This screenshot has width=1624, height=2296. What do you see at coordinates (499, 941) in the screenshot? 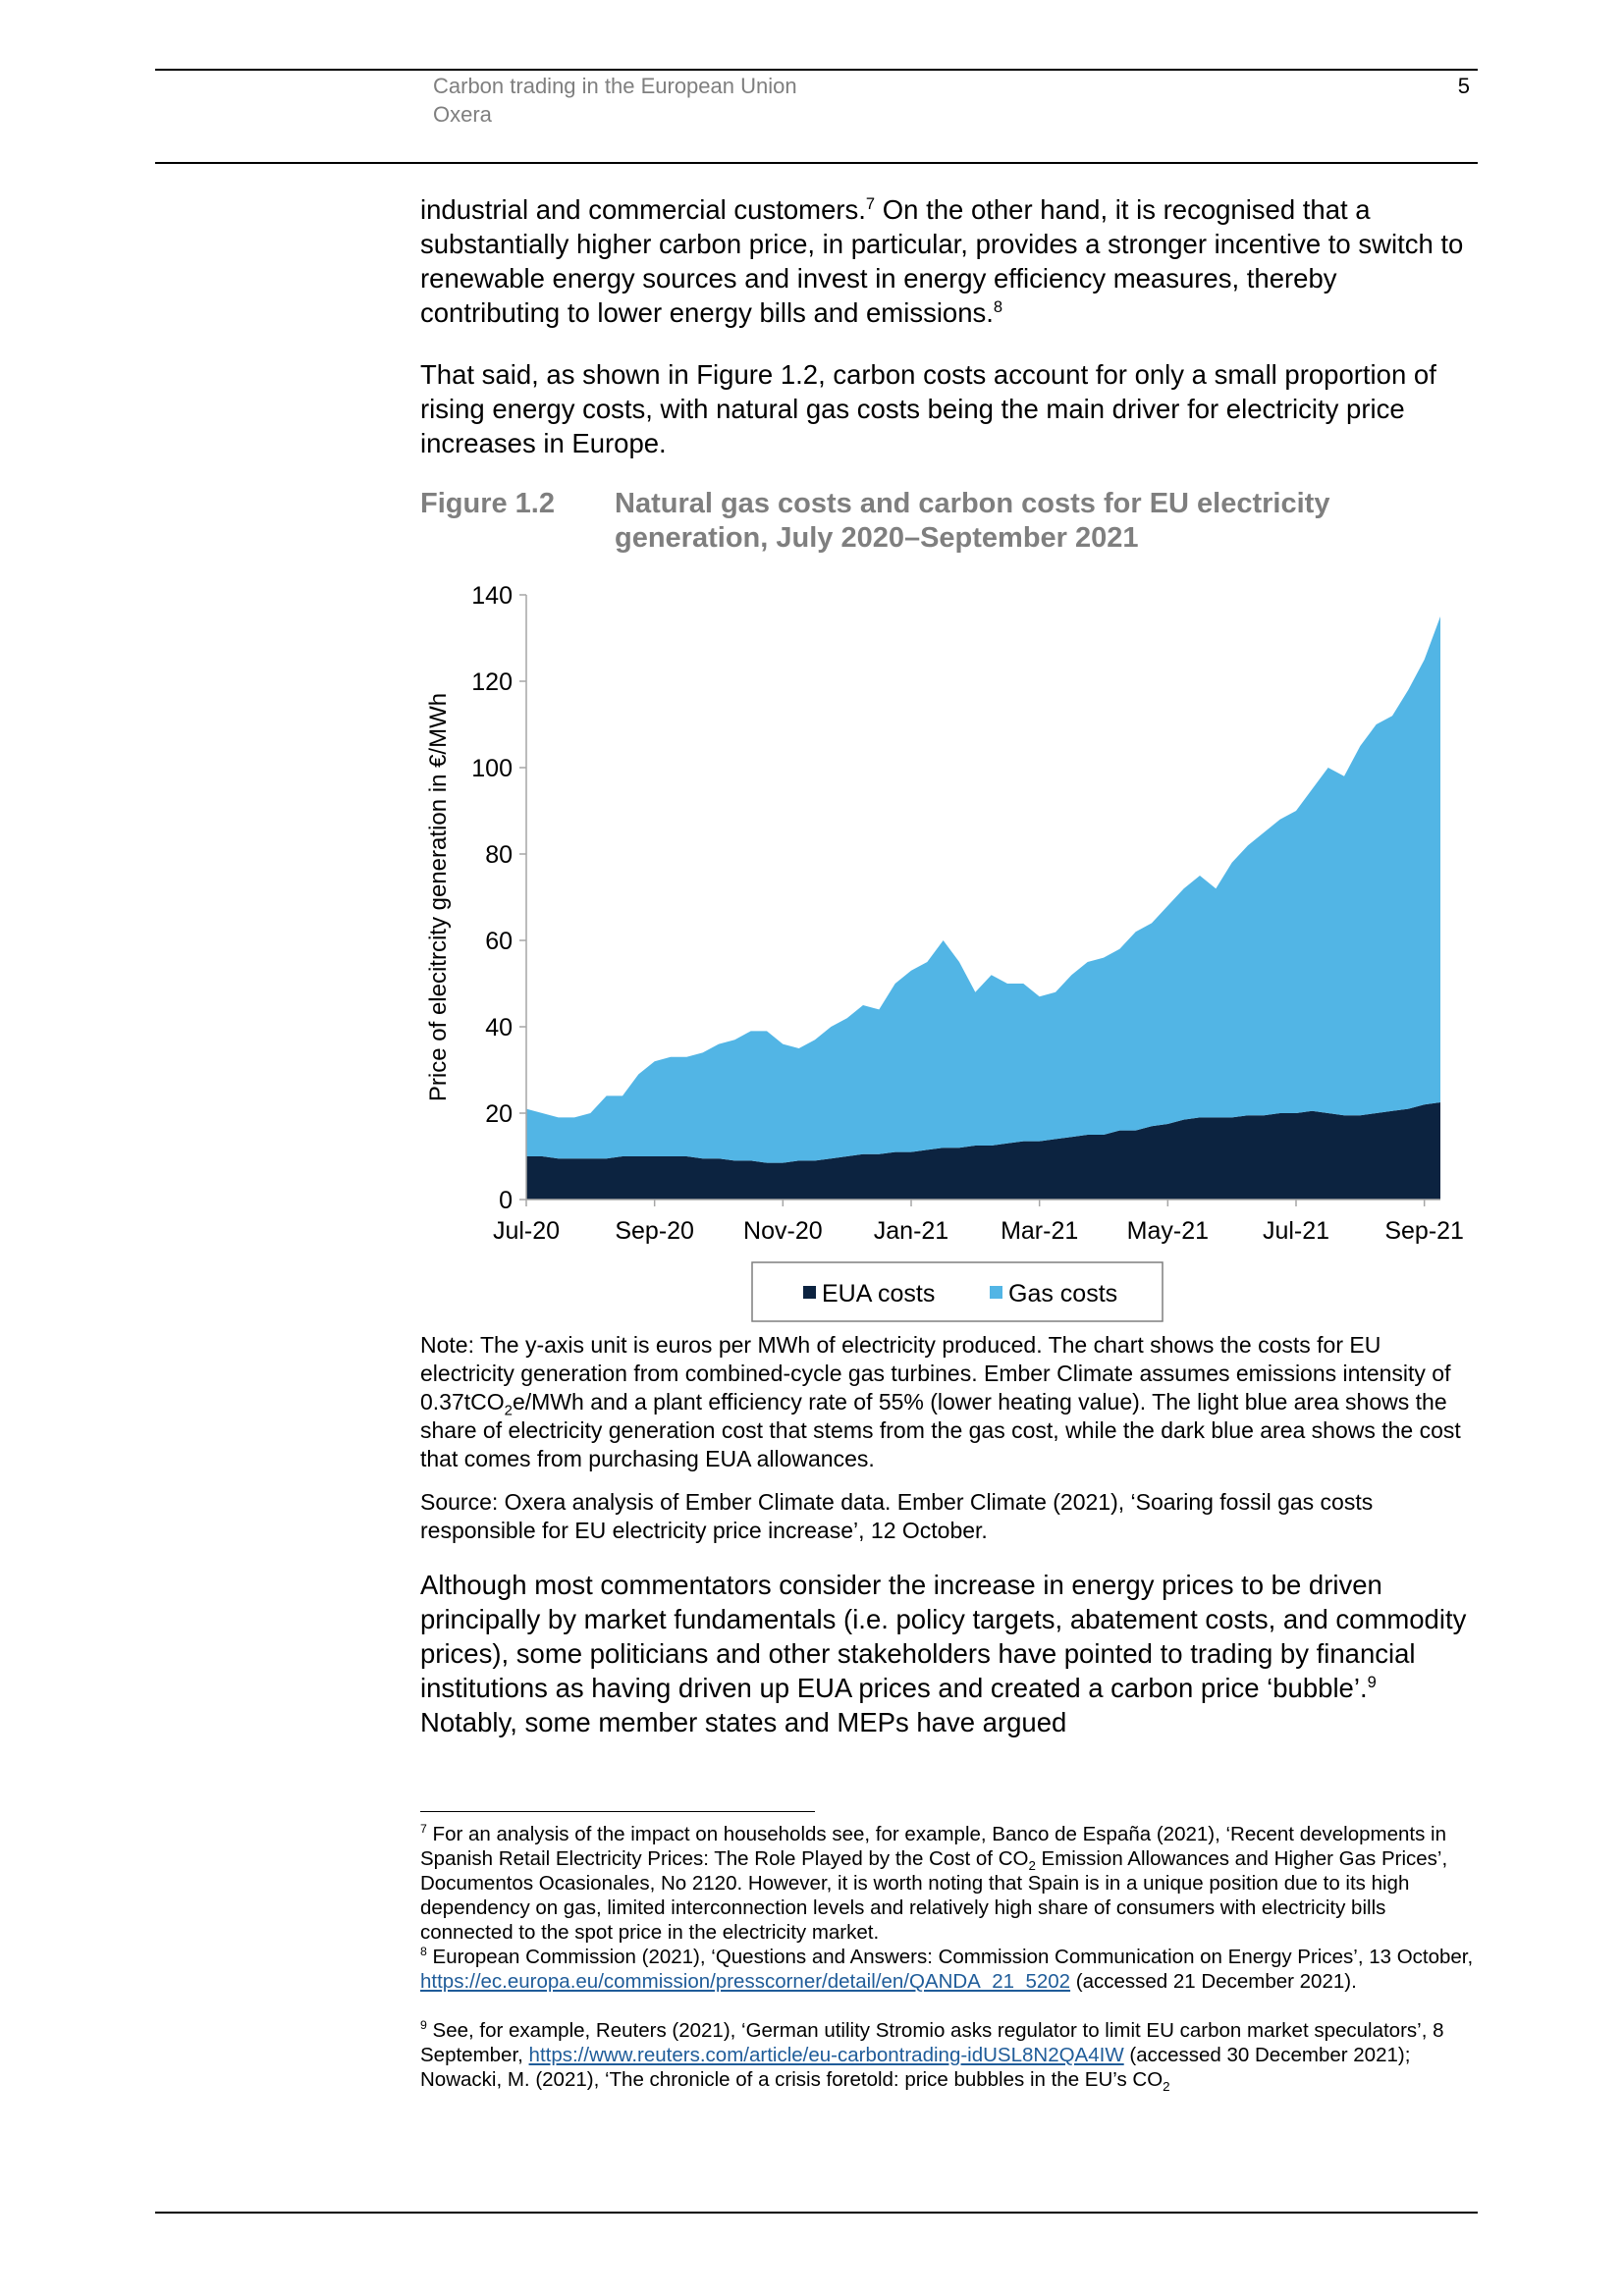
I see `y-tick-label: 60` at bounding box center [499, 941].